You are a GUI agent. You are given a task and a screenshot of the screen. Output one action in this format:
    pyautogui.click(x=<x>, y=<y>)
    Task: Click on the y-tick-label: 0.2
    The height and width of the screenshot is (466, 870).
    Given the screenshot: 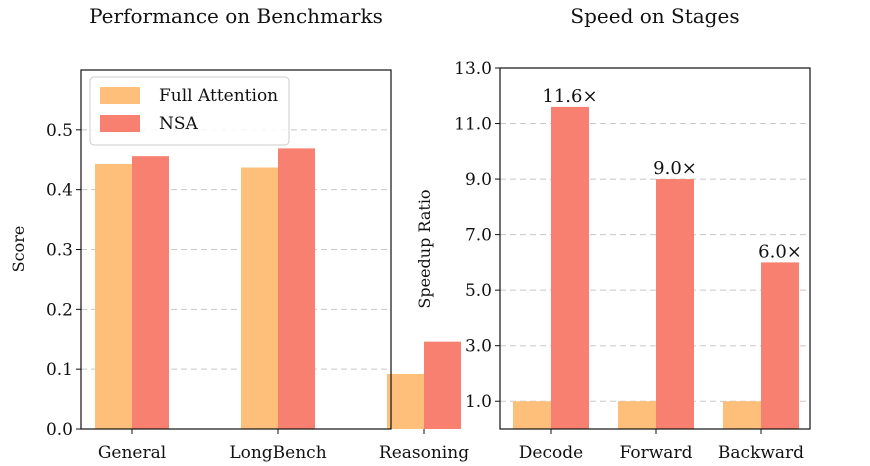 What is the action you would take?
    pyautogui.click(x=59, y=310)
    